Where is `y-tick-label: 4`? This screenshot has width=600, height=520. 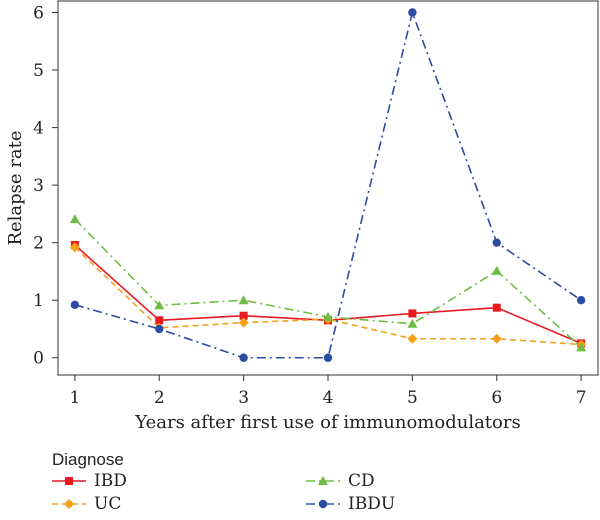
y-tick-label: 4 is located at coordinates (38, 129).